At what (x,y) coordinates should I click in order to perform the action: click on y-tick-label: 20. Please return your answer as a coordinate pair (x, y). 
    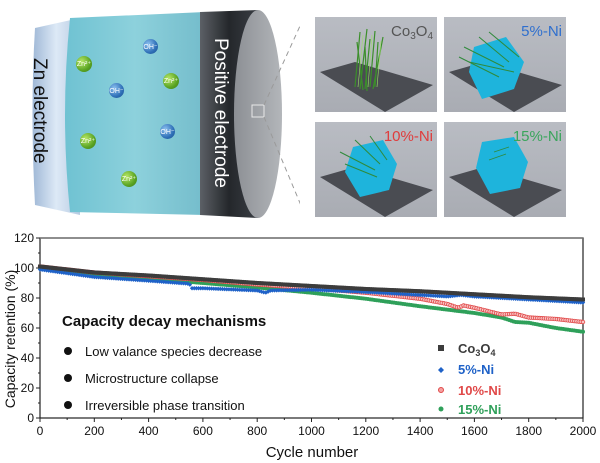
    Looking at the image, I should click on (28, 388).